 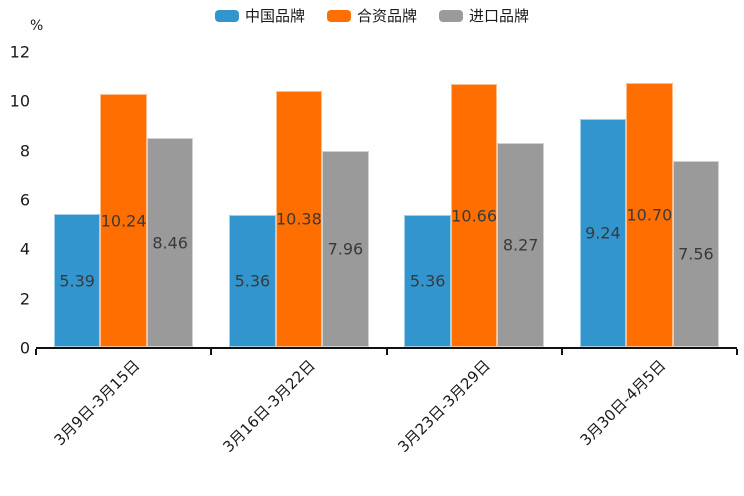 What do you see at coordinates (386, 348) in the screenshot?
I see `x-axis-line` at bounding box center [386, 348].